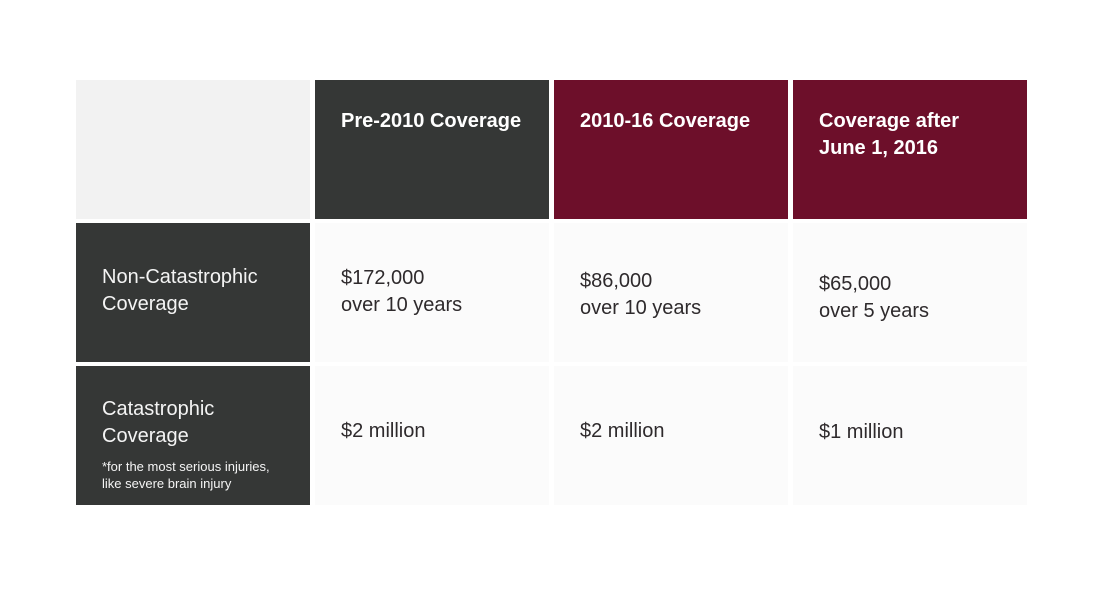  I want to click on value-text: $172,000, so click(383, 278).